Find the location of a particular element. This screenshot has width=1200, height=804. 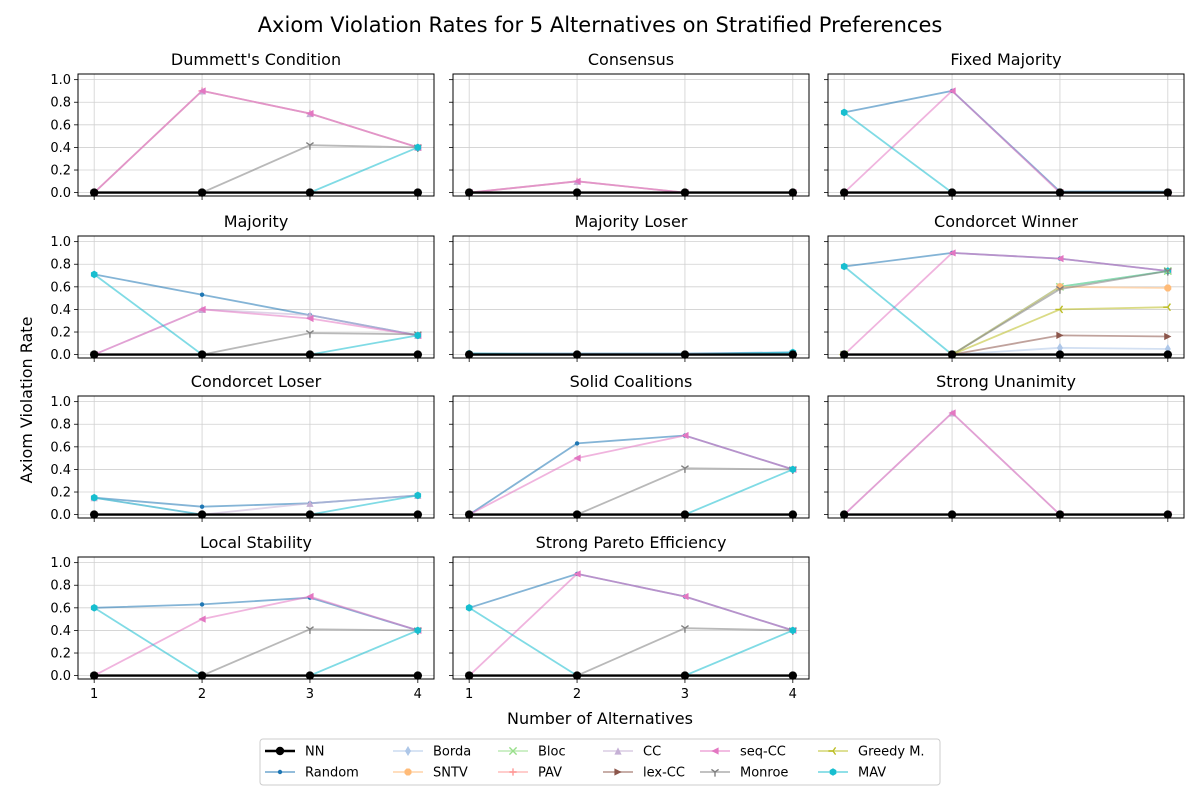

y-tick-label: 0.8 is located at coordinates (60, 586).